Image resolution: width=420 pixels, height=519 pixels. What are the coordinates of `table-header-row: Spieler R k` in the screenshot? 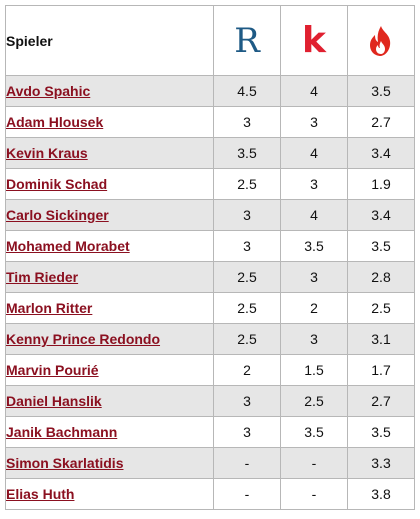 It's located at (210, 40).